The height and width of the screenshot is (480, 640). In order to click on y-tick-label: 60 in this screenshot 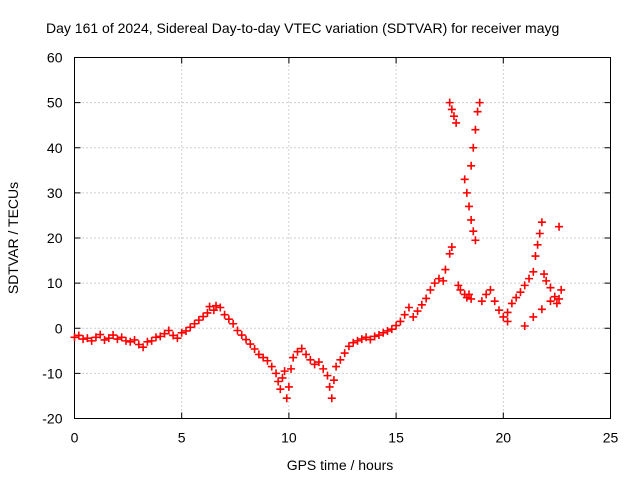, I will do `click(55, 58)`.